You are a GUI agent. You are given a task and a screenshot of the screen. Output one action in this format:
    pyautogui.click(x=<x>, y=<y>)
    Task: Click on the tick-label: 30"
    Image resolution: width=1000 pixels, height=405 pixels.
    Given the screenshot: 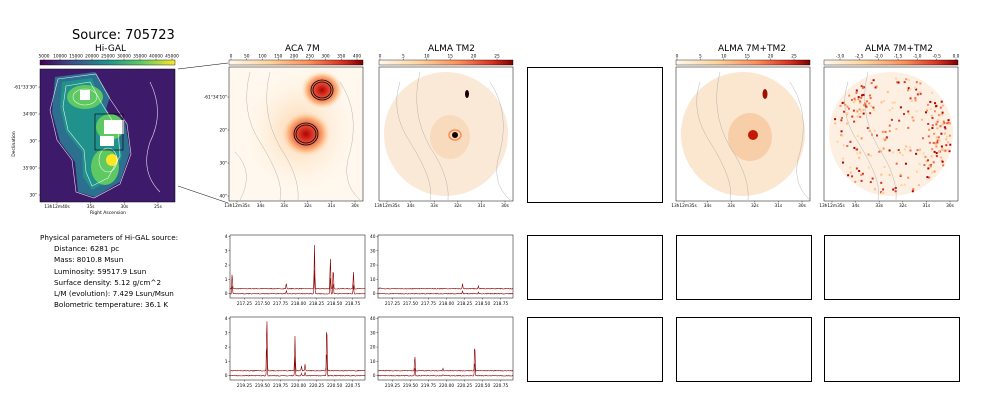 What is the action you would take?
    pyautogui.click(x=223, y=164)
    